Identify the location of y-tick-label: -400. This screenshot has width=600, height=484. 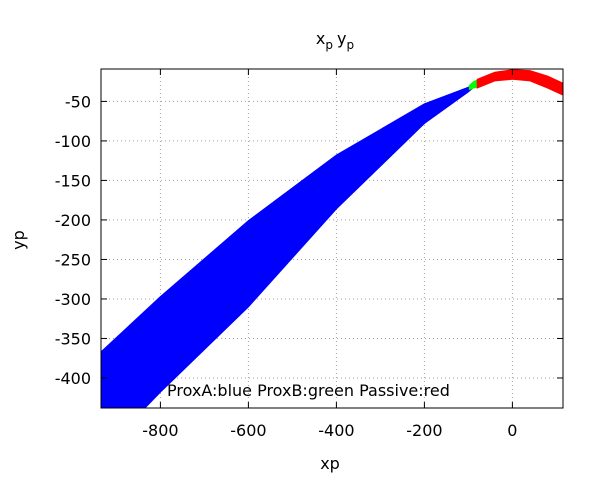
(73, 378).